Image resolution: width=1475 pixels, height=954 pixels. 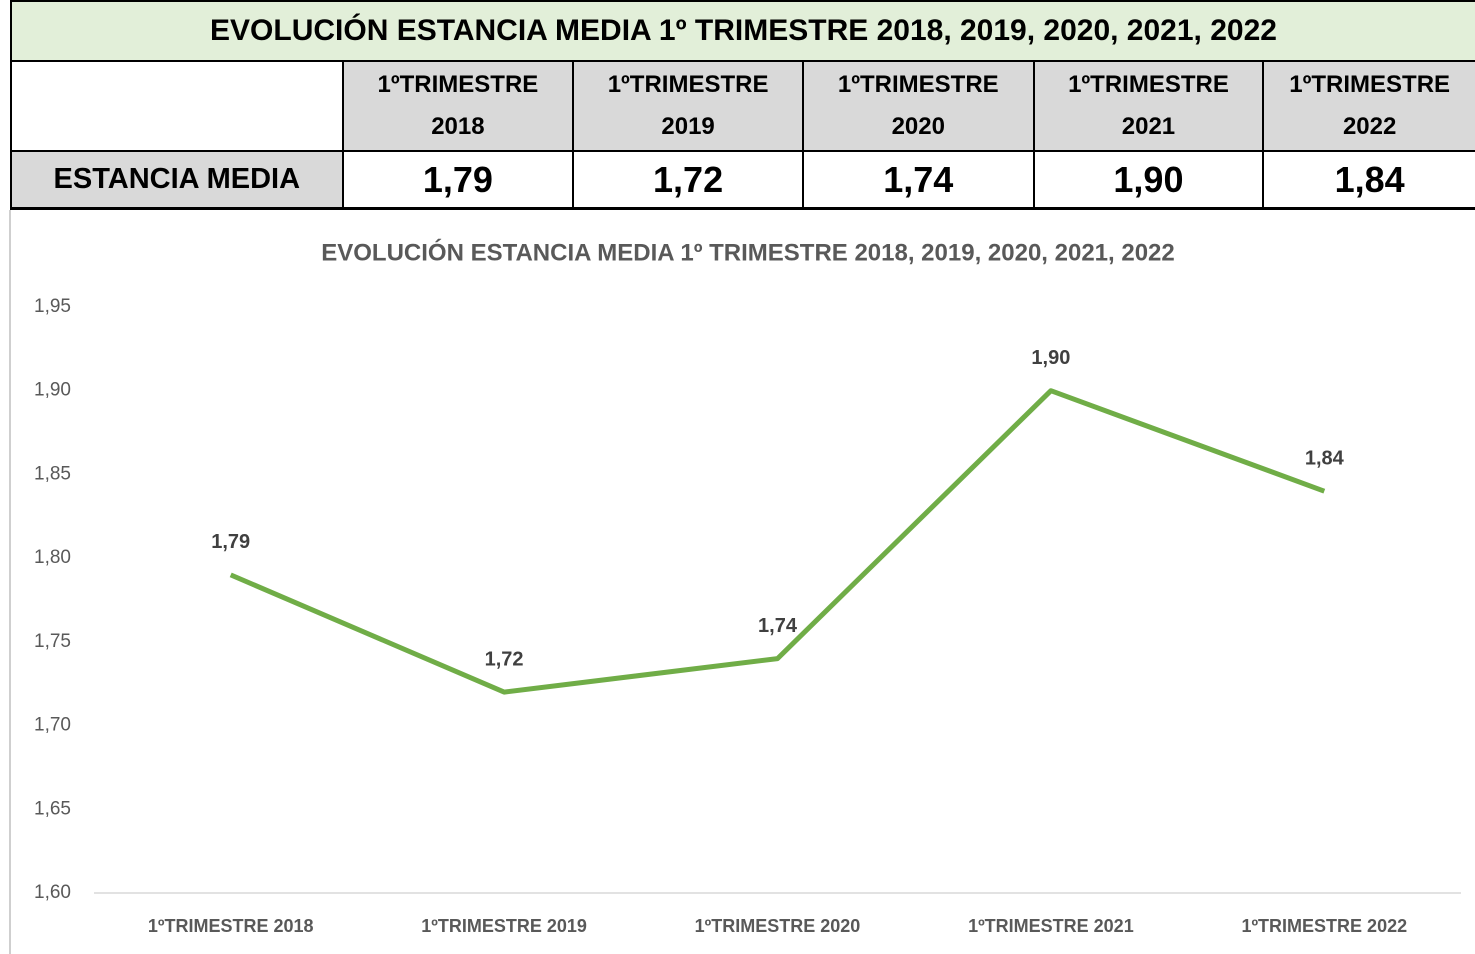 What do you see at coordinates (52, 557) in the screenshot?
I see `y-tick-label: 1,80` at bounding box center [52, 557].